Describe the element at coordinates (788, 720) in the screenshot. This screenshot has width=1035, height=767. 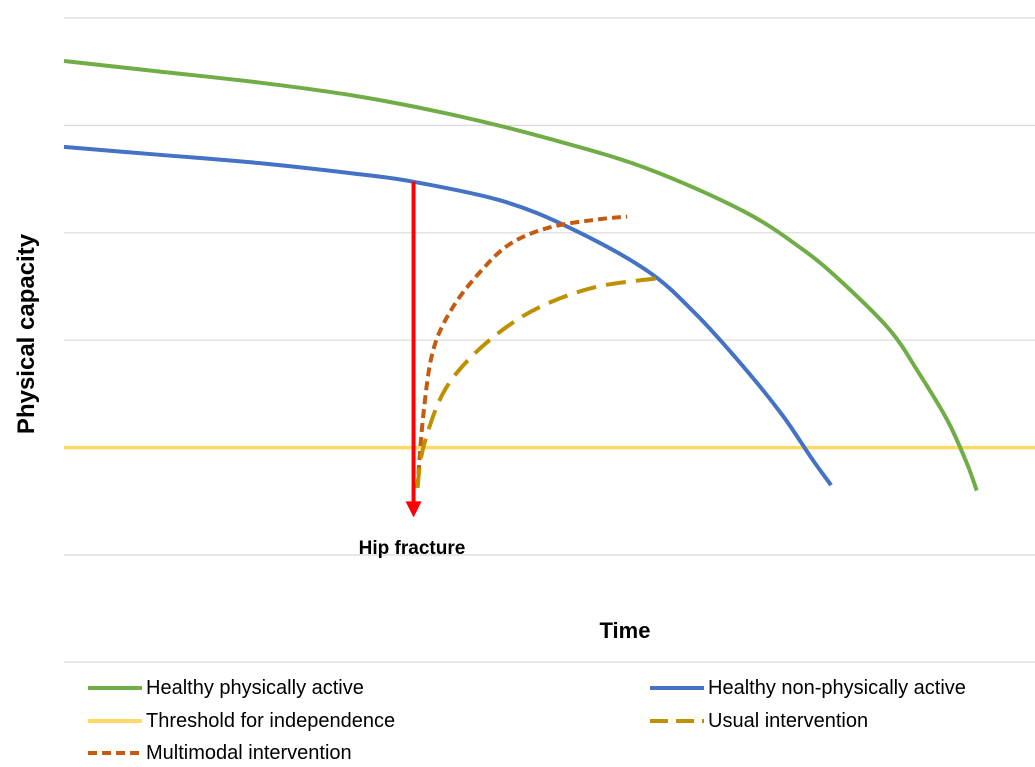
I see `legend-label-usual: Usual intervention` at that location.